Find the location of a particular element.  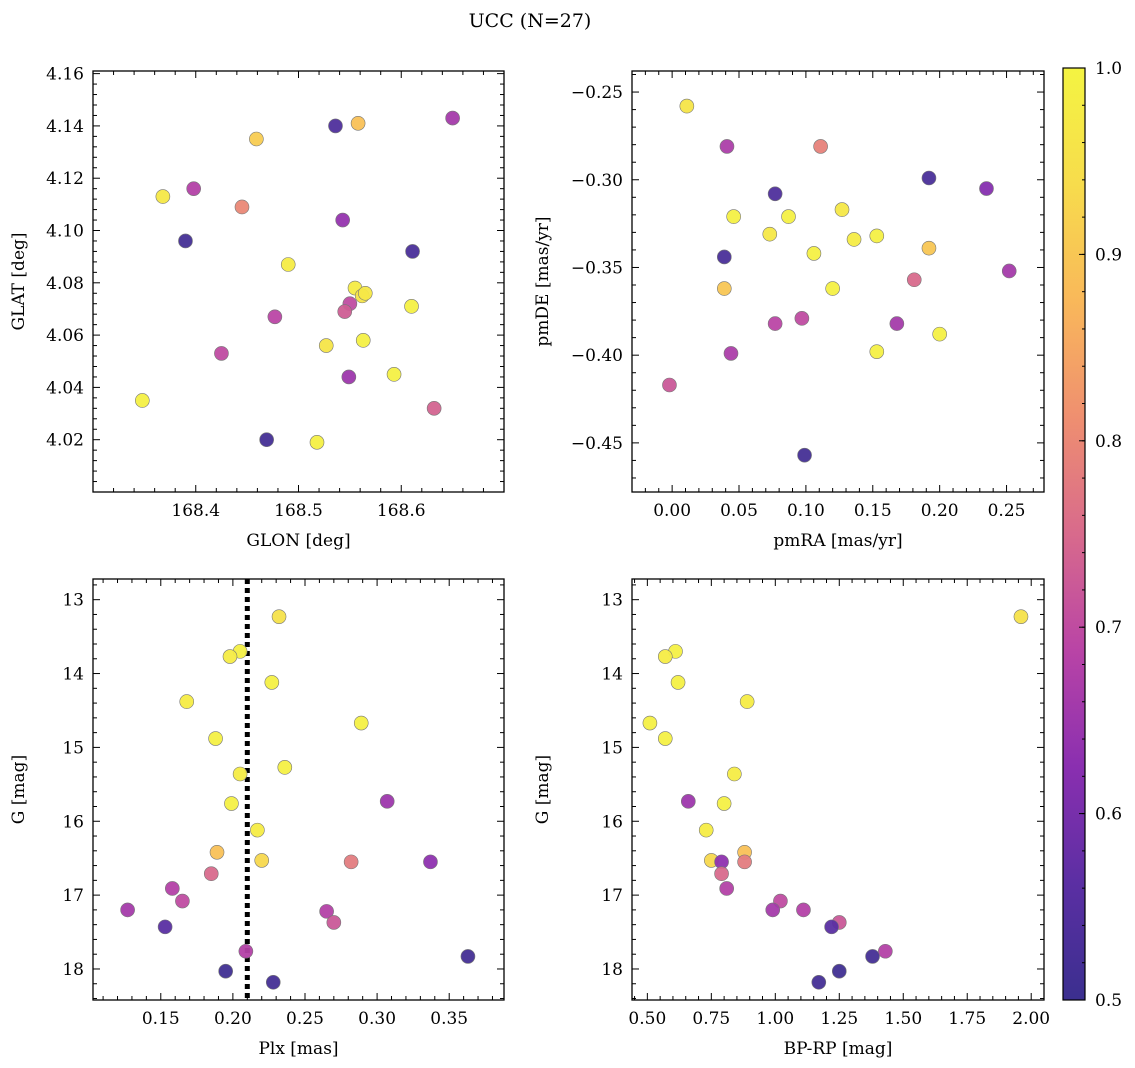

colorbar-tick-label: 0.6 is located at coordinates (1108, 815).